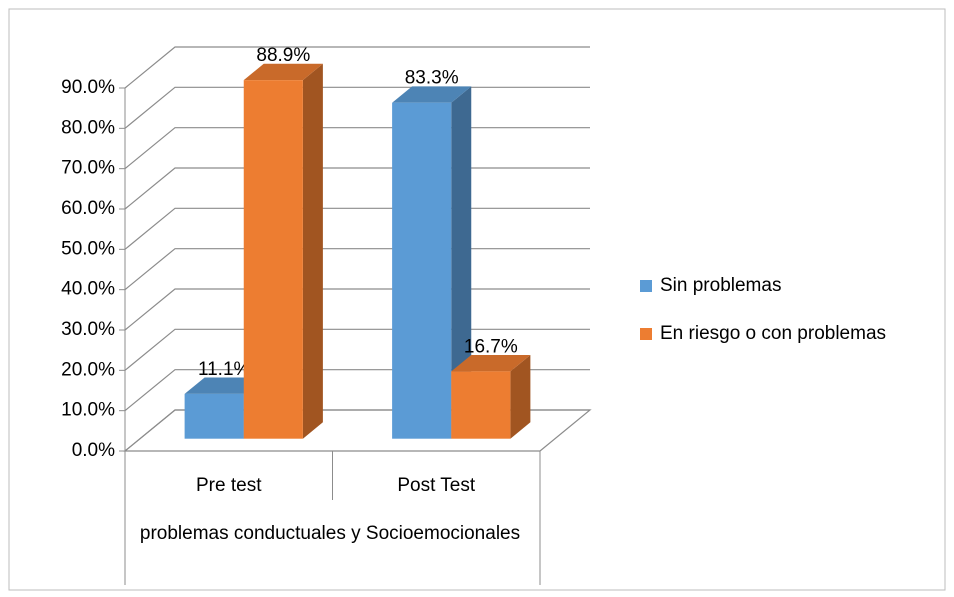  What do you see at coordinates (88, 127) in the screenshot?
I see `y-tick-label: 80.0%` at bounding box center [88, 127].